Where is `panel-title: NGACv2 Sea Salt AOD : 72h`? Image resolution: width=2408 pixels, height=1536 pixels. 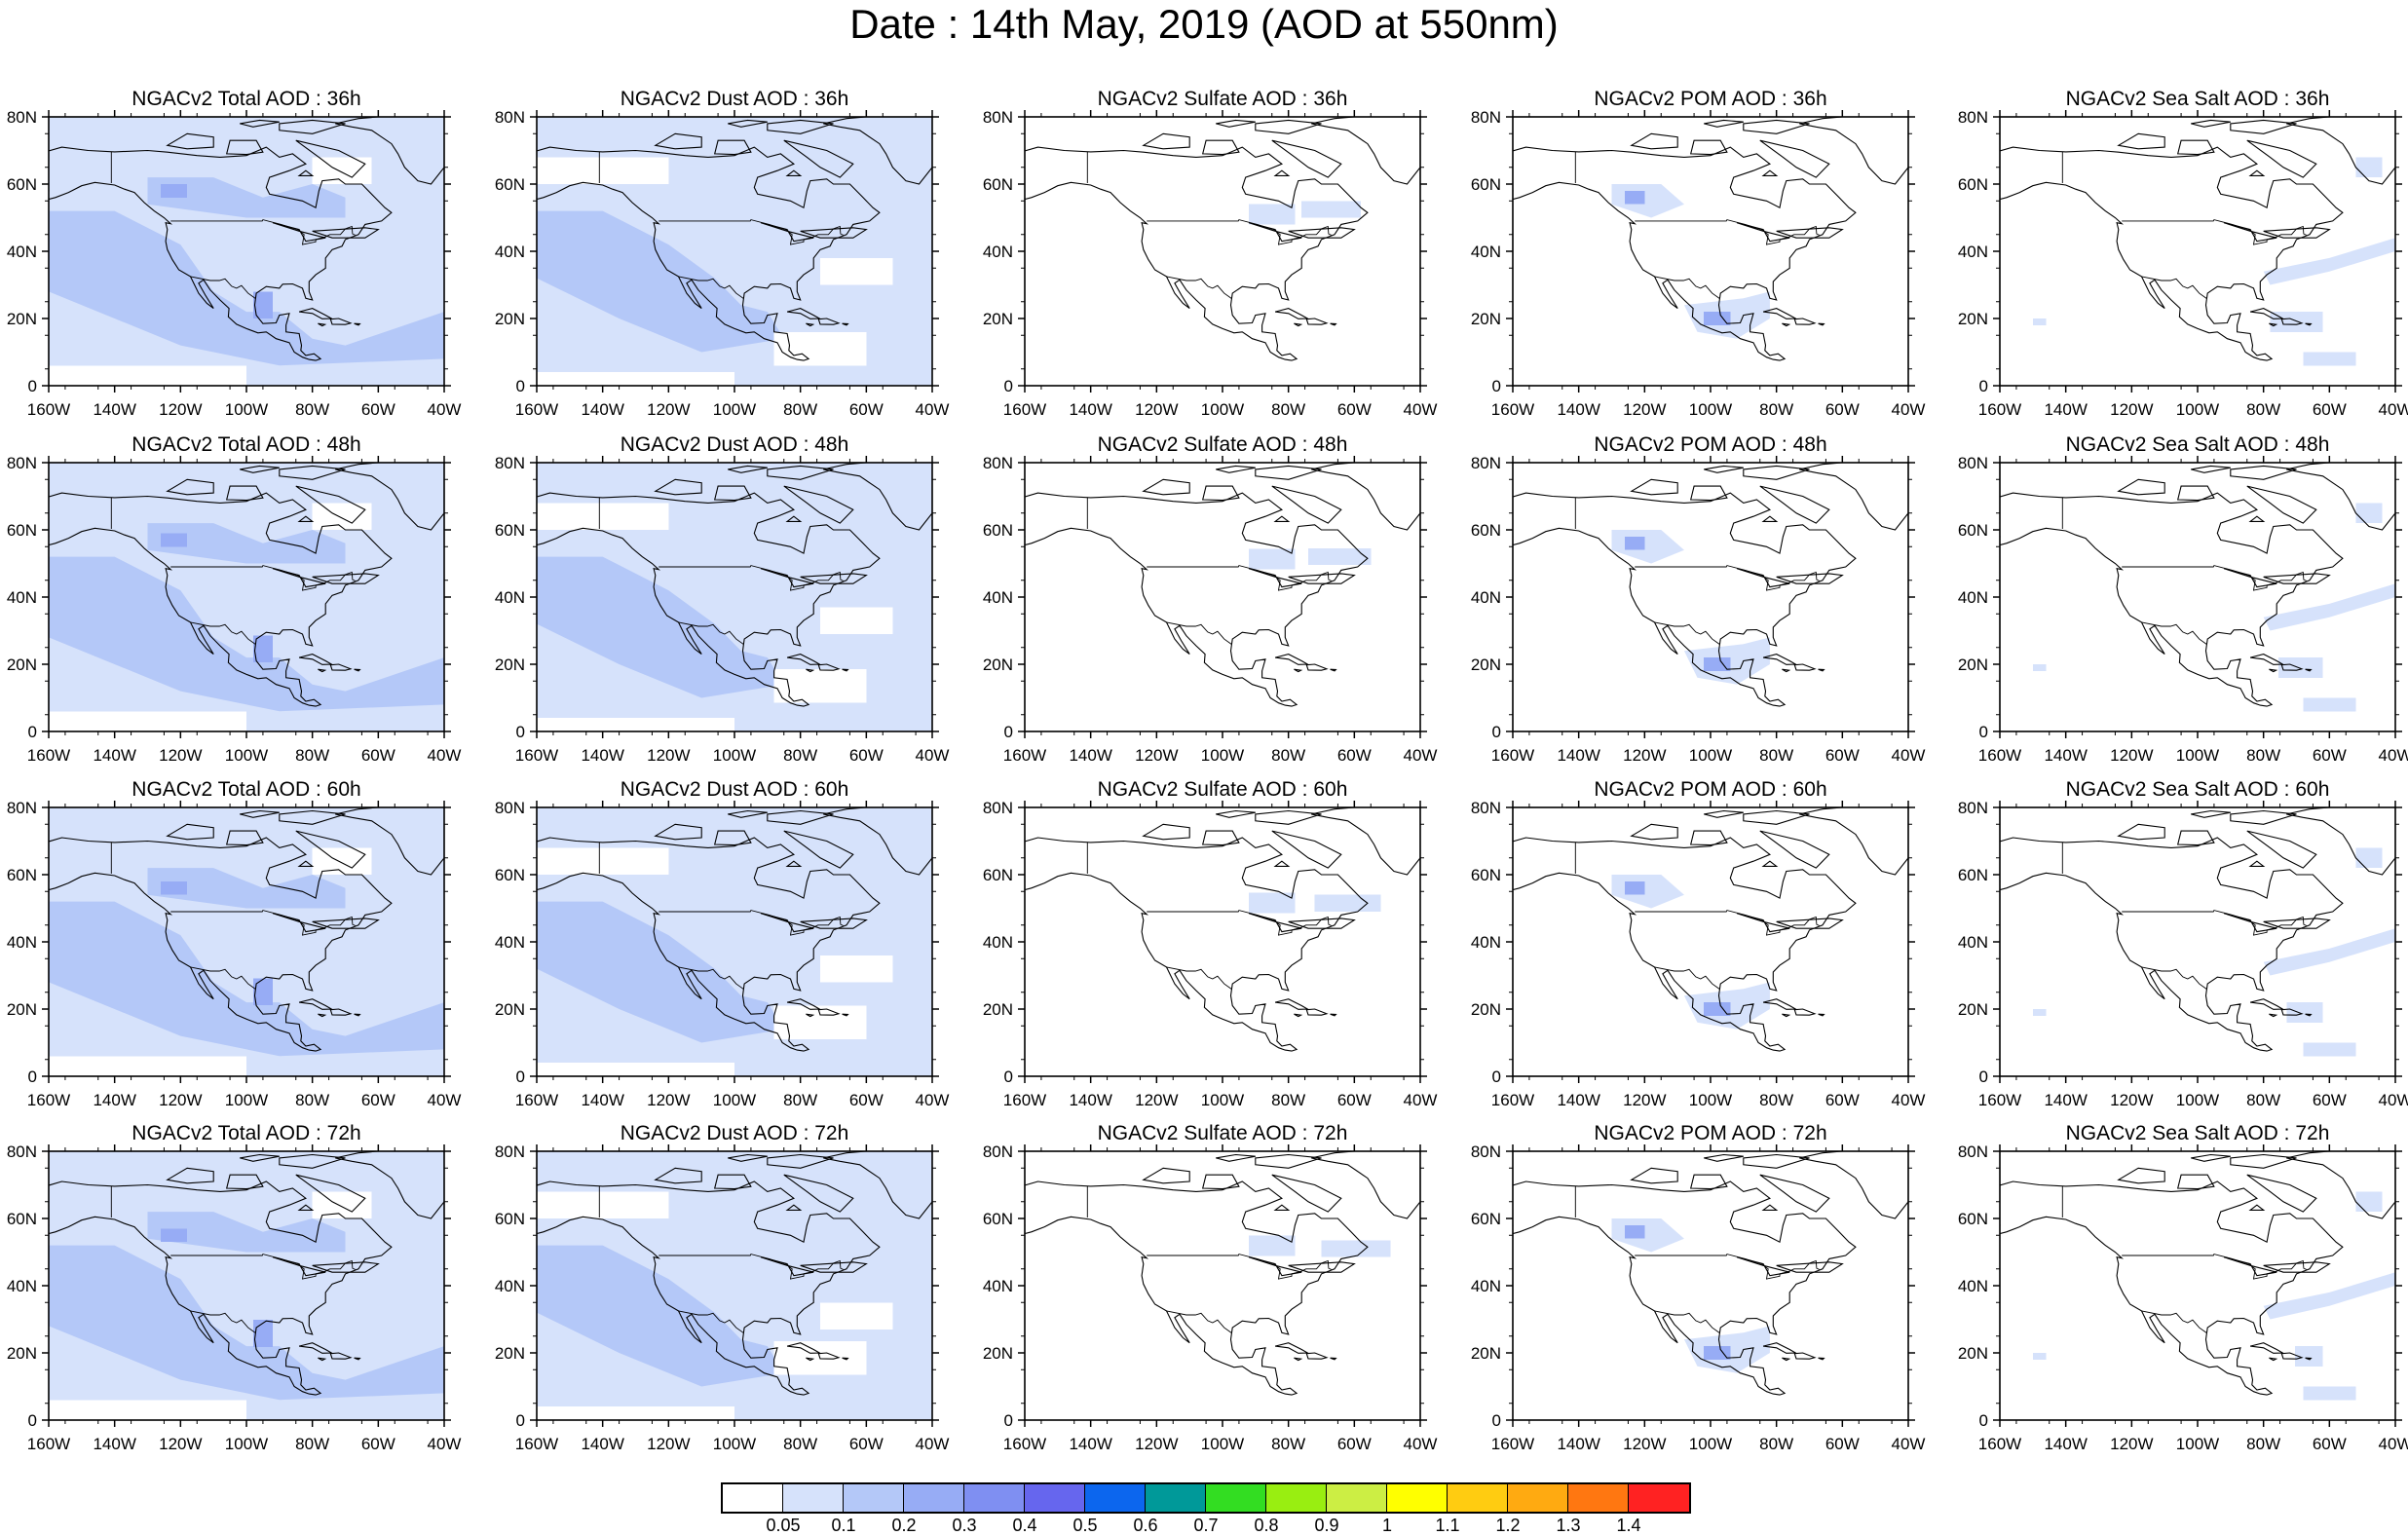
panel-title: NGACv2 Sea Salt AOD : 72h is located at coordinates (2198, 1133).